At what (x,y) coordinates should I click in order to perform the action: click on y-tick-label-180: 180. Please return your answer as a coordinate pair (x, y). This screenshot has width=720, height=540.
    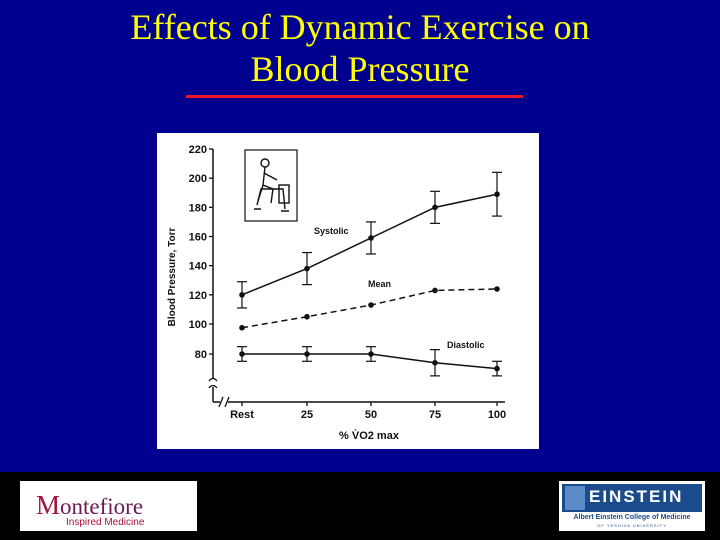
    Looking at the image, I should click on (198, 208).